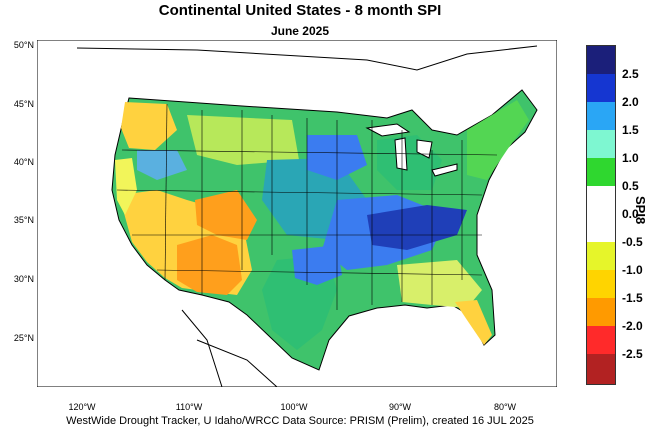 The width and height of the screenshot is (669, 429). I want to click on legend-tick-neg-0-5: -0.5, so click(632, 242).